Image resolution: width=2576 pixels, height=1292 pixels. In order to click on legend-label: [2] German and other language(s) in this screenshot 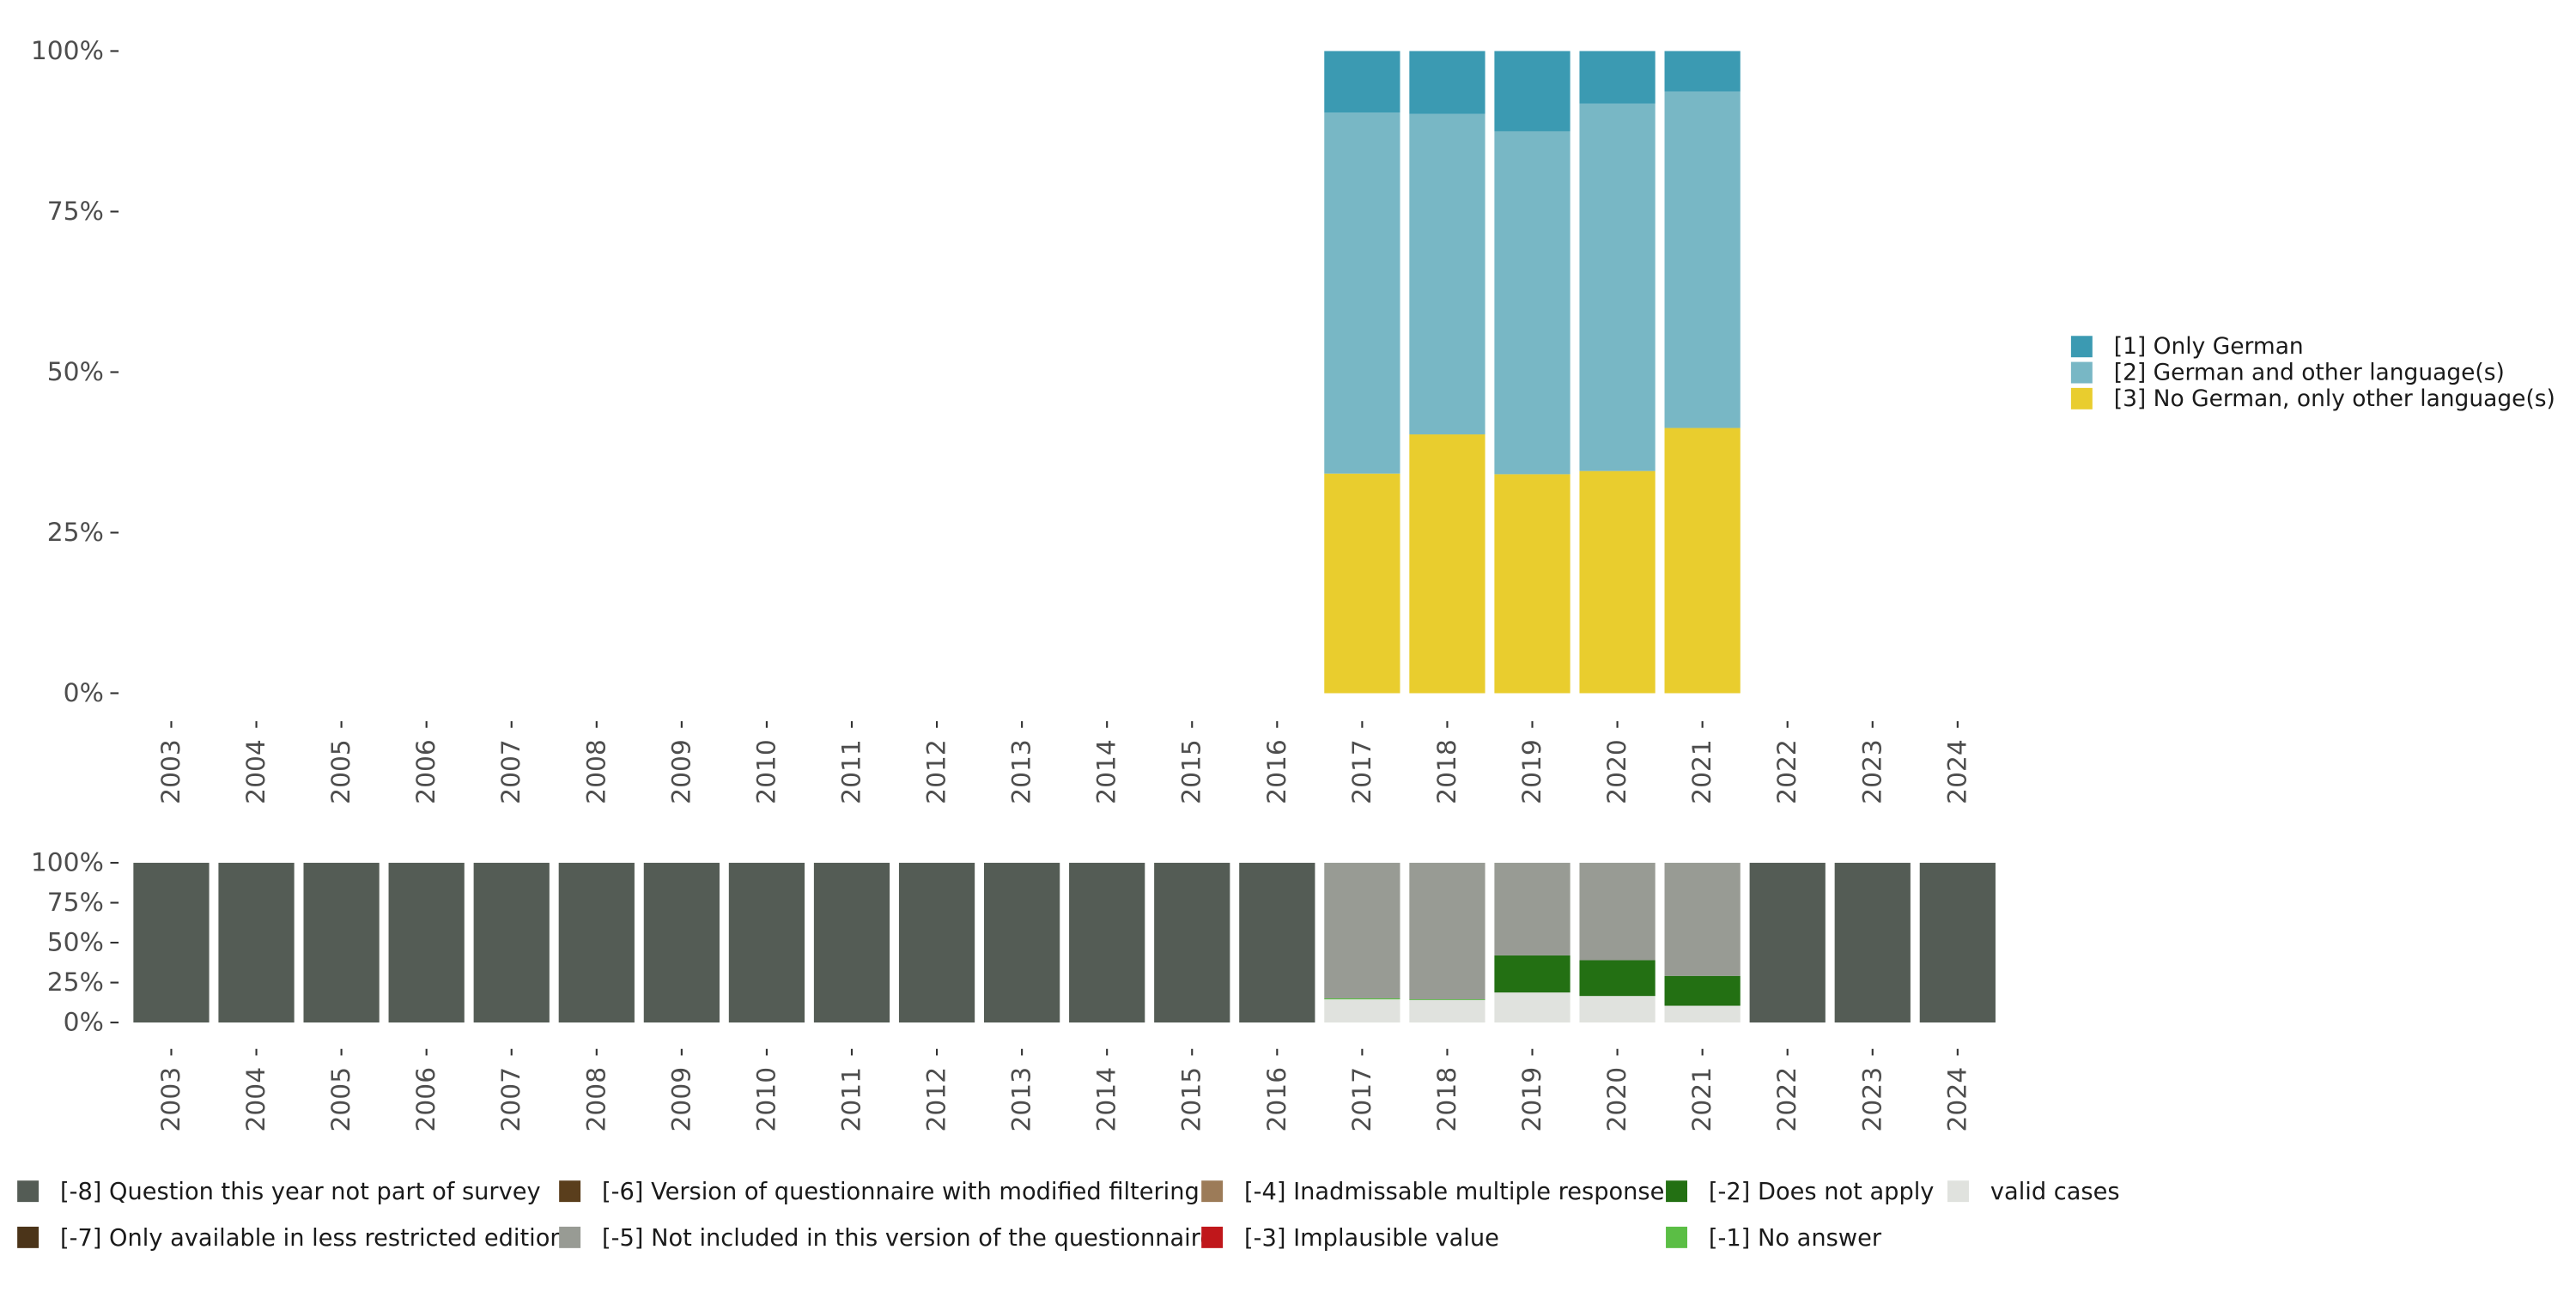, I will do `click(2309, 373)`.